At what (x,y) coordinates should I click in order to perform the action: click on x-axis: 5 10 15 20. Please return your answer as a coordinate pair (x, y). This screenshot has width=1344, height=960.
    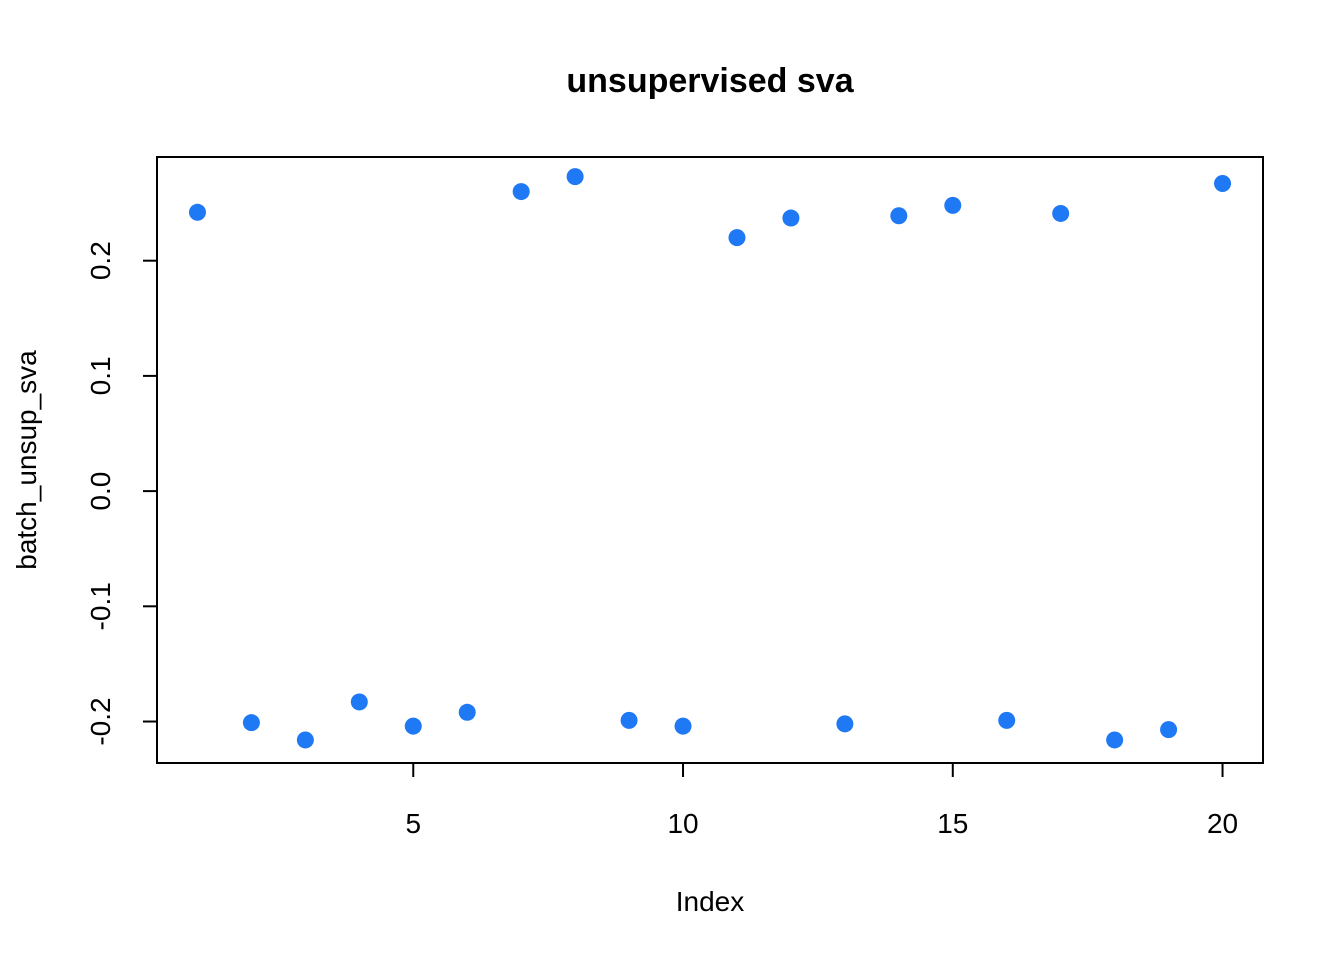
    Looking at the image, I should click on (821, 801).